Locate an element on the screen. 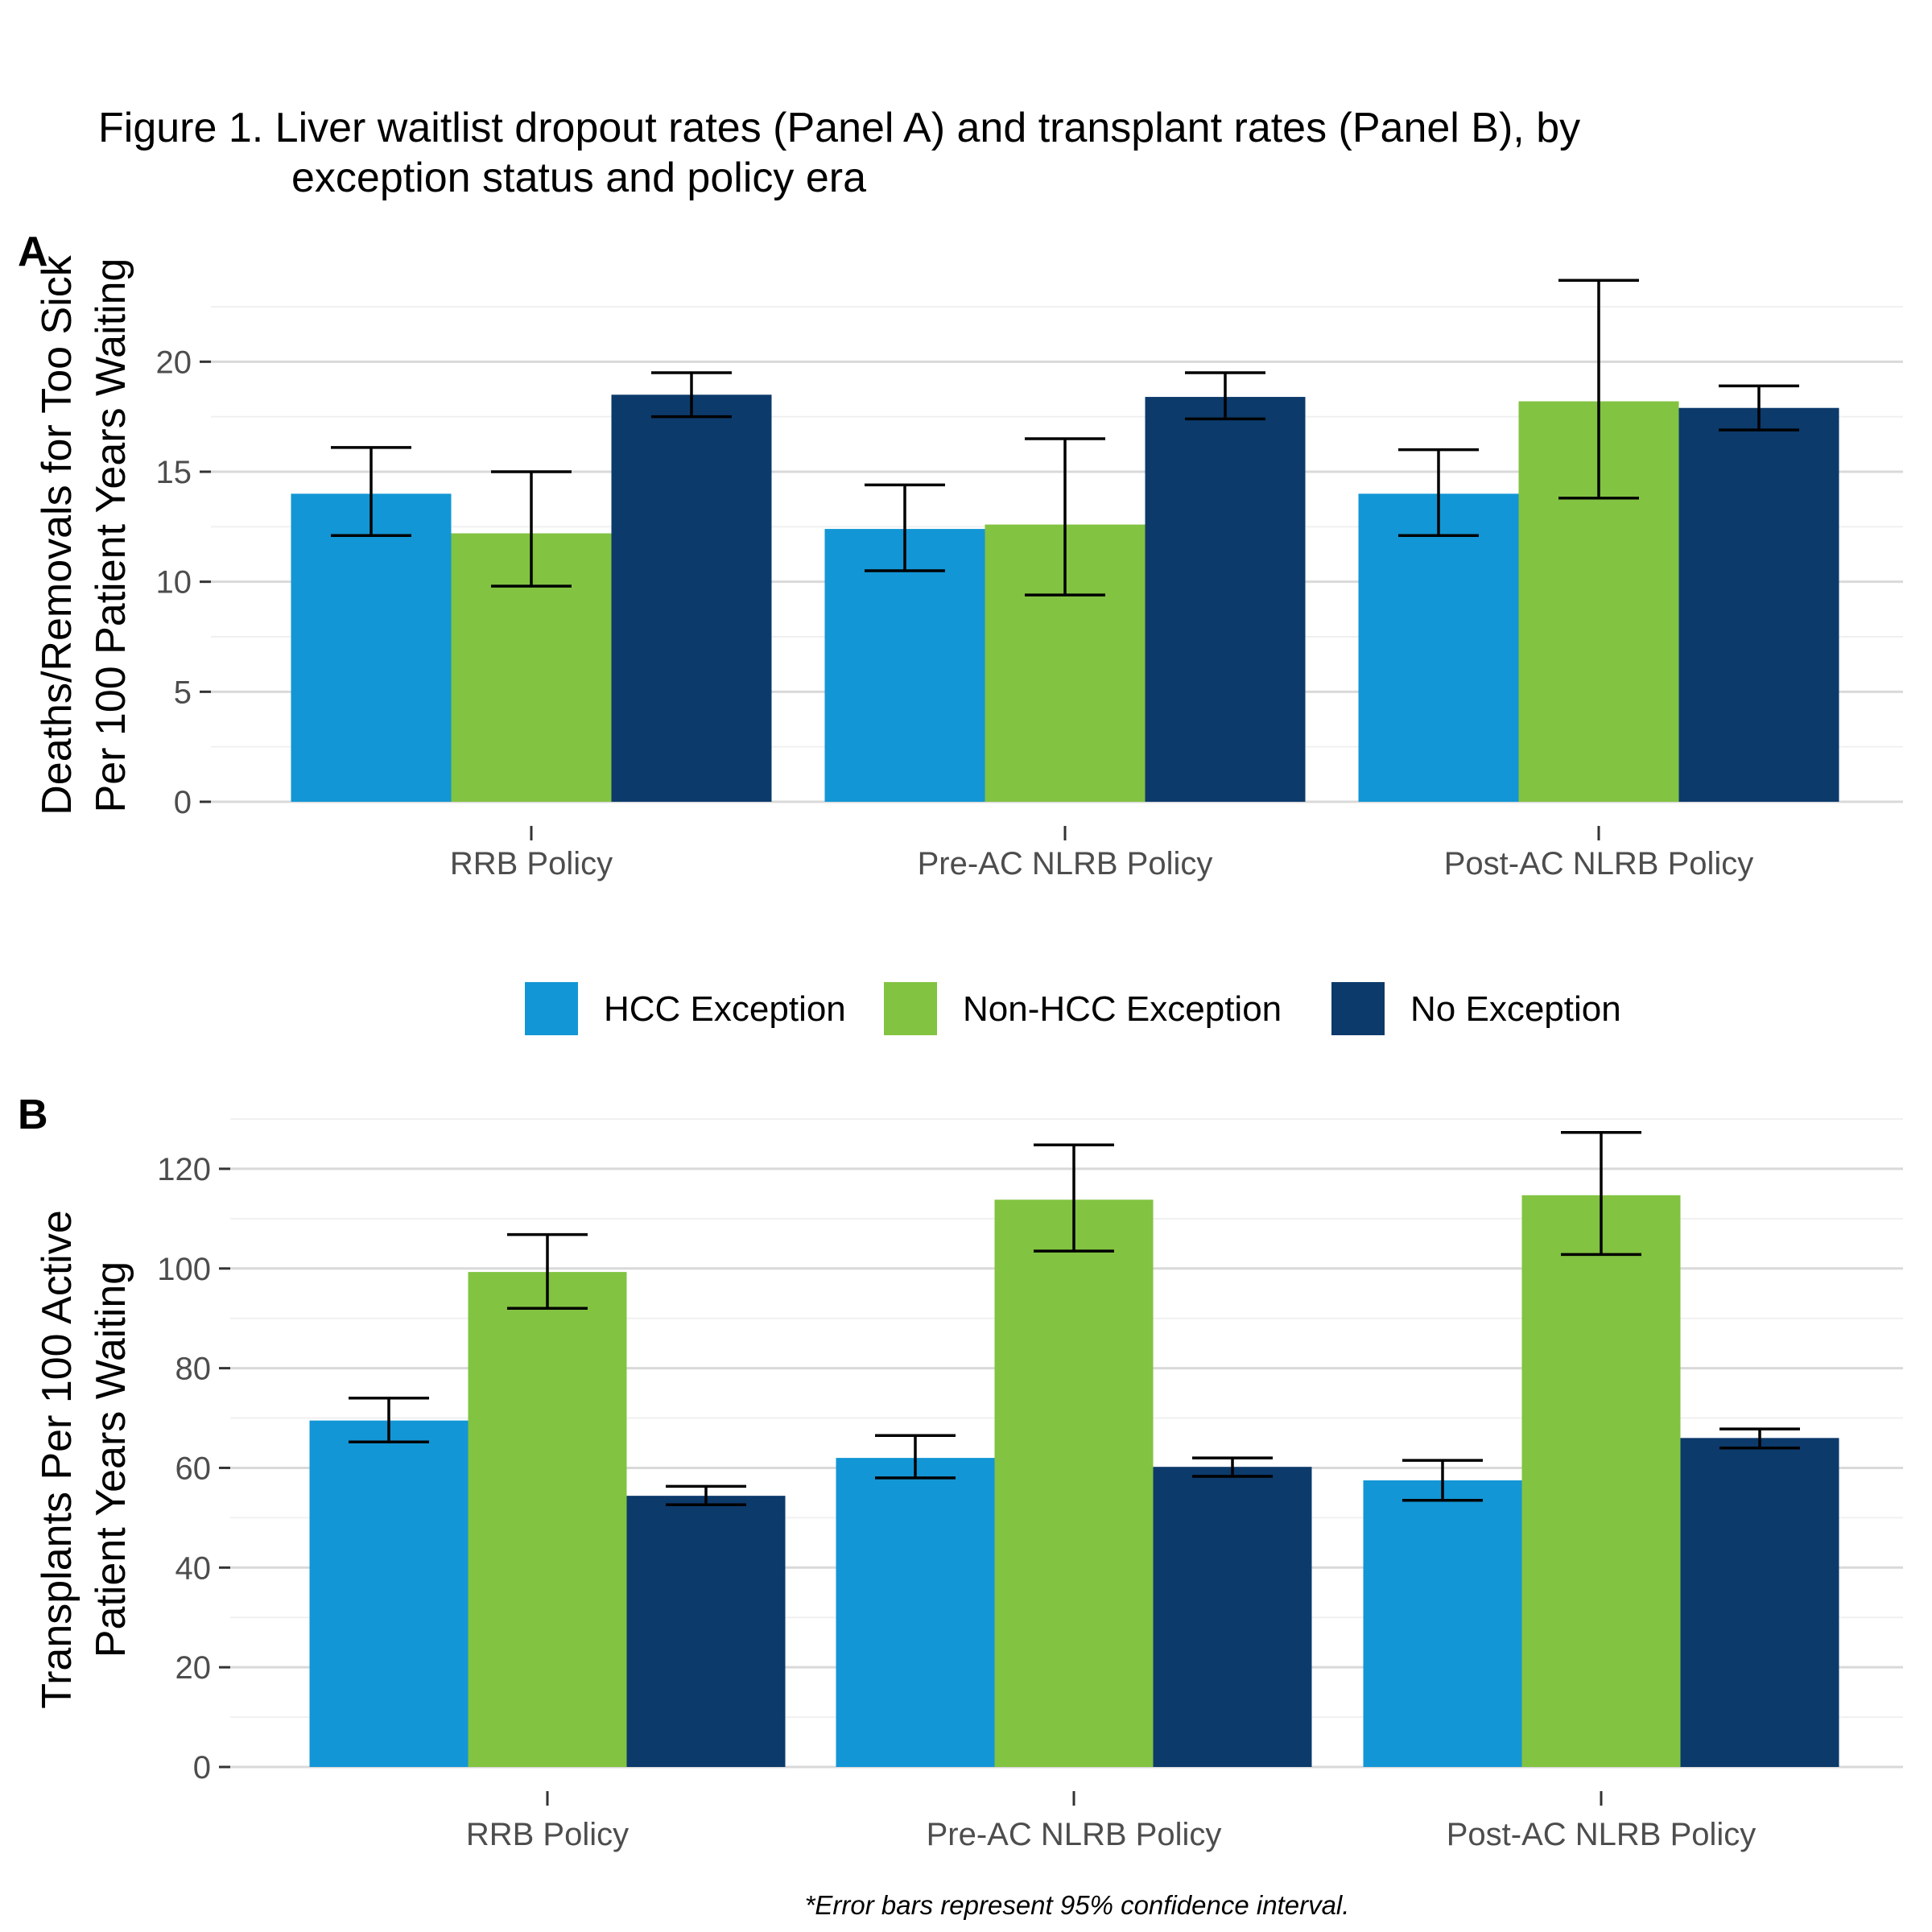 Image resolution: width=1932 pixels, height=1932 pixels. panel-a-y-tick-label: 10 is located at coordinates (174, 583).